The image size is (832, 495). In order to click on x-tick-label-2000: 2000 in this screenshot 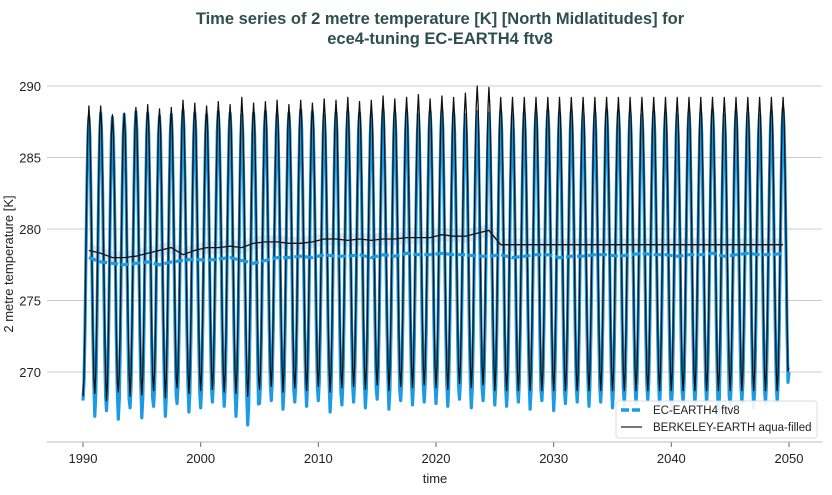, I will do `click(200, 458)`.